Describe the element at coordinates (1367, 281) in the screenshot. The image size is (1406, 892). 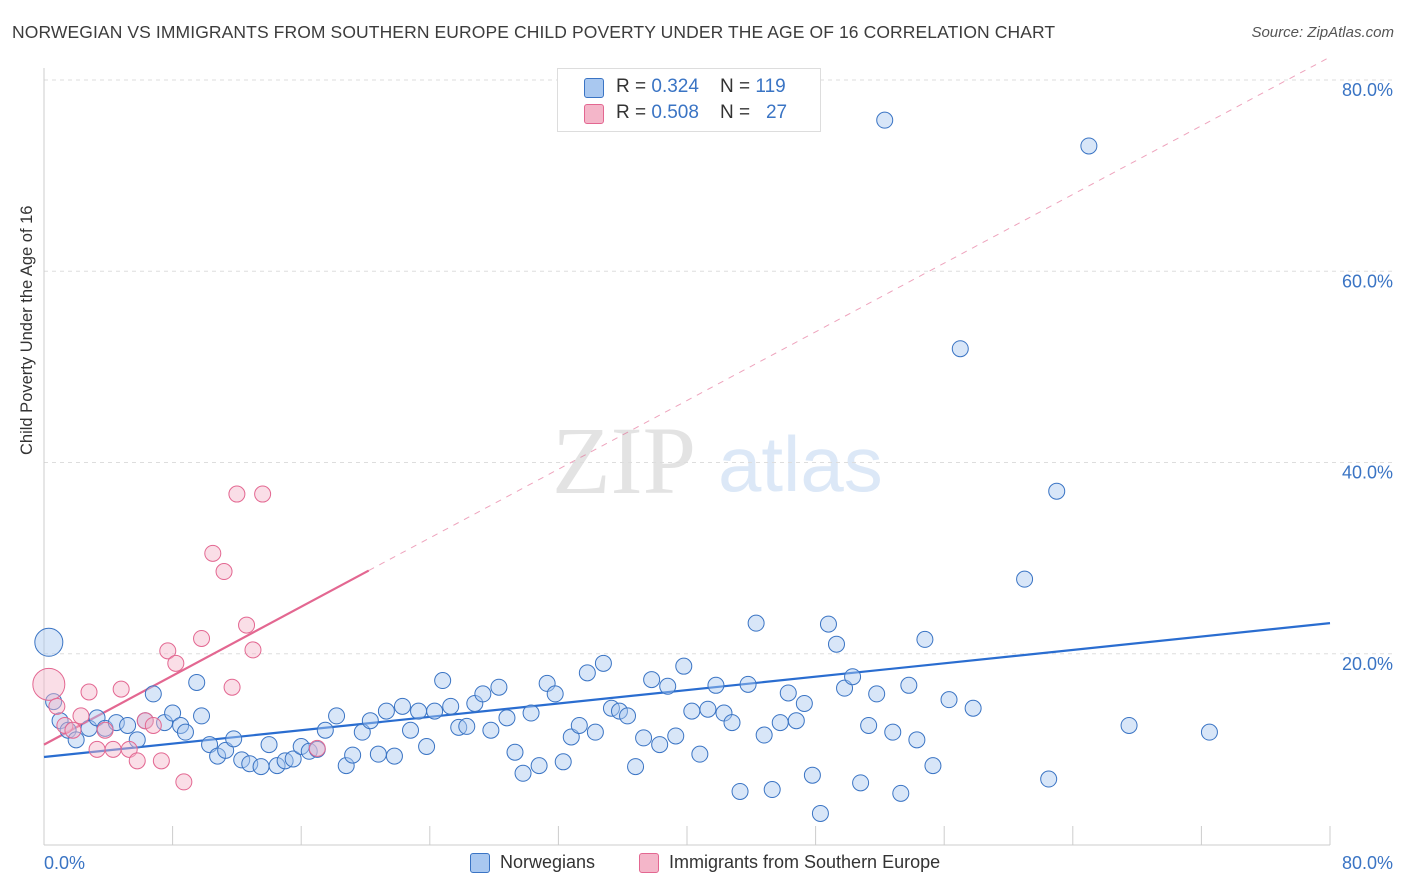
I see `y-tick-label: 60.0%` at that location.